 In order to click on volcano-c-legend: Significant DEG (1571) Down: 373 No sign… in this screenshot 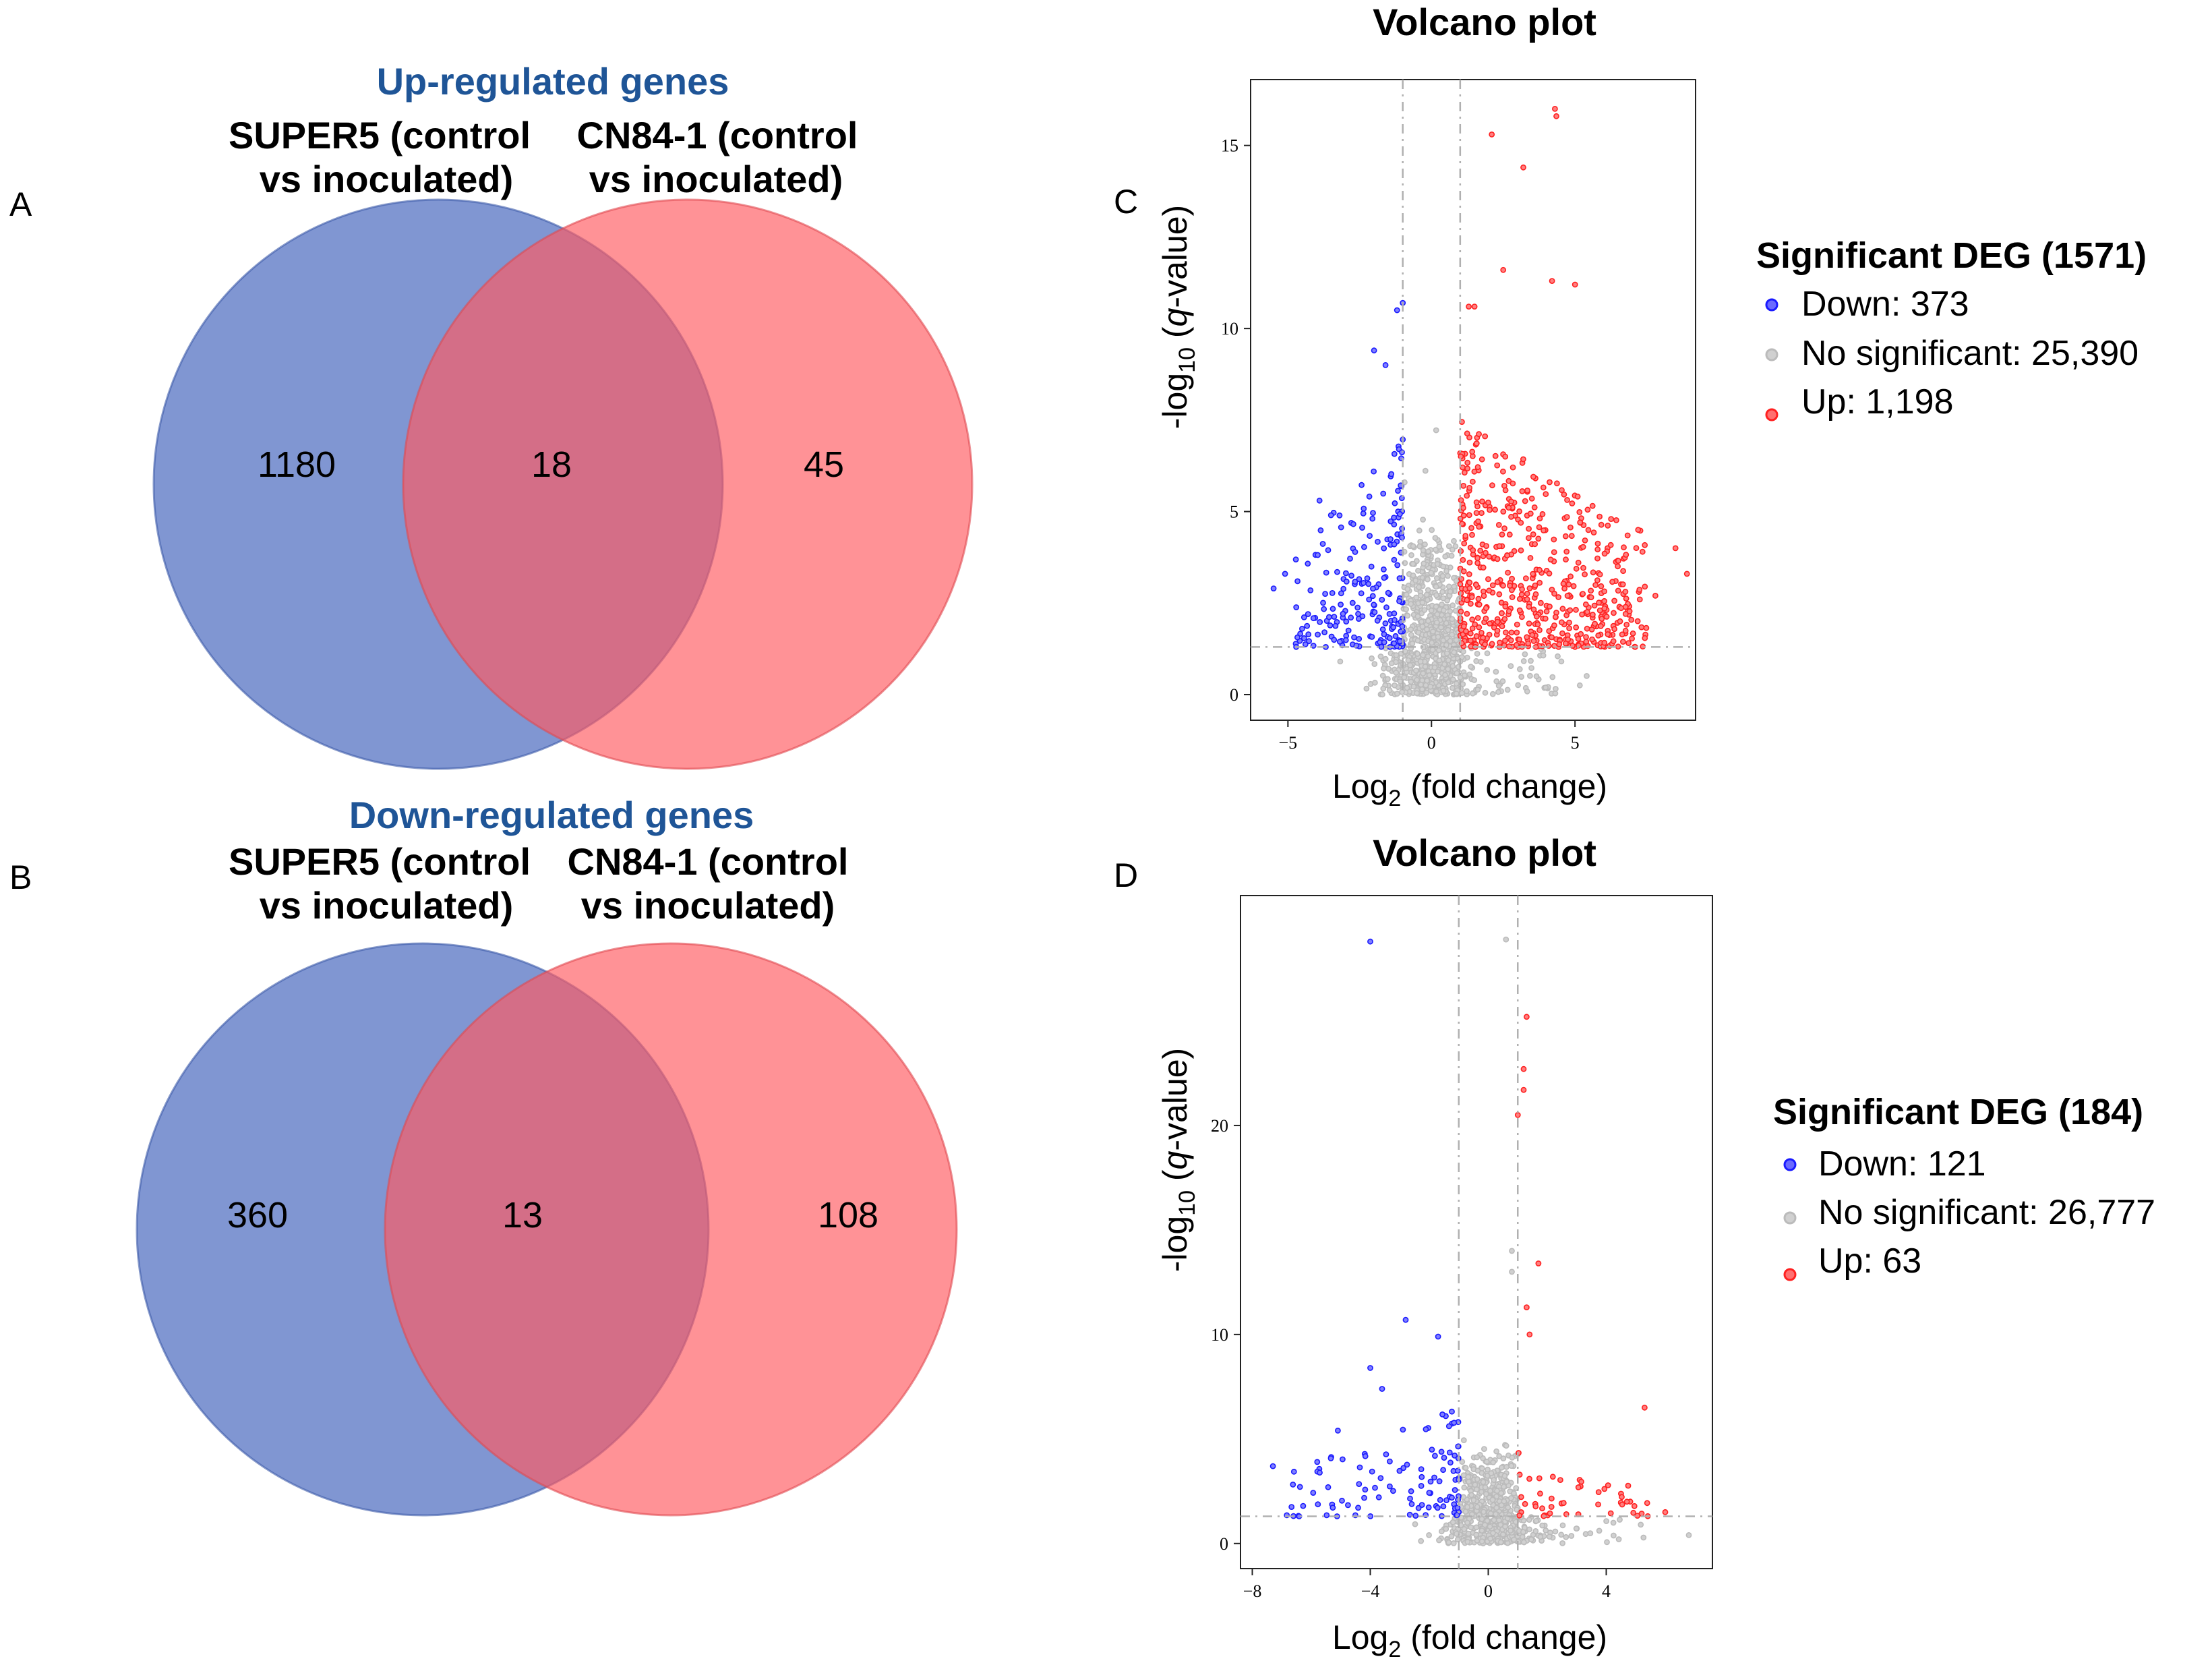, I will do `click(1951, 328)`.